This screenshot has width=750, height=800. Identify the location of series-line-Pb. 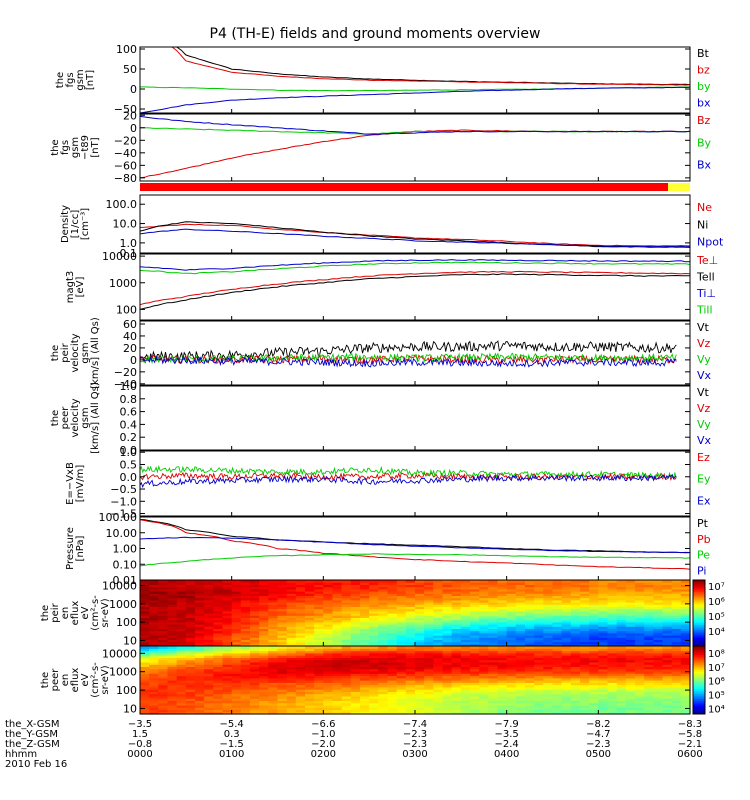
(415, 544).